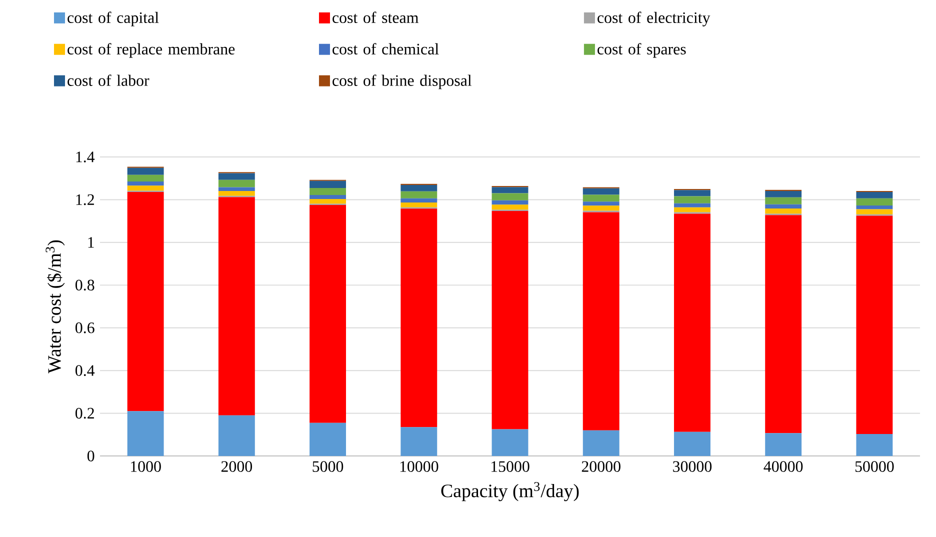  What do you see at coordinates (236, 466) in the screenshot?
I see `x-tick-label: 2000` at bounding box center [236, 466].